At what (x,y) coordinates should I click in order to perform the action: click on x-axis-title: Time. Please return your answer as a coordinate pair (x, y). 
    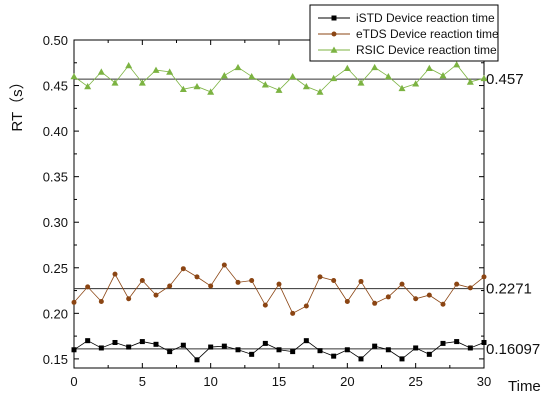
    Looking at the image, I should click on (524, 386).